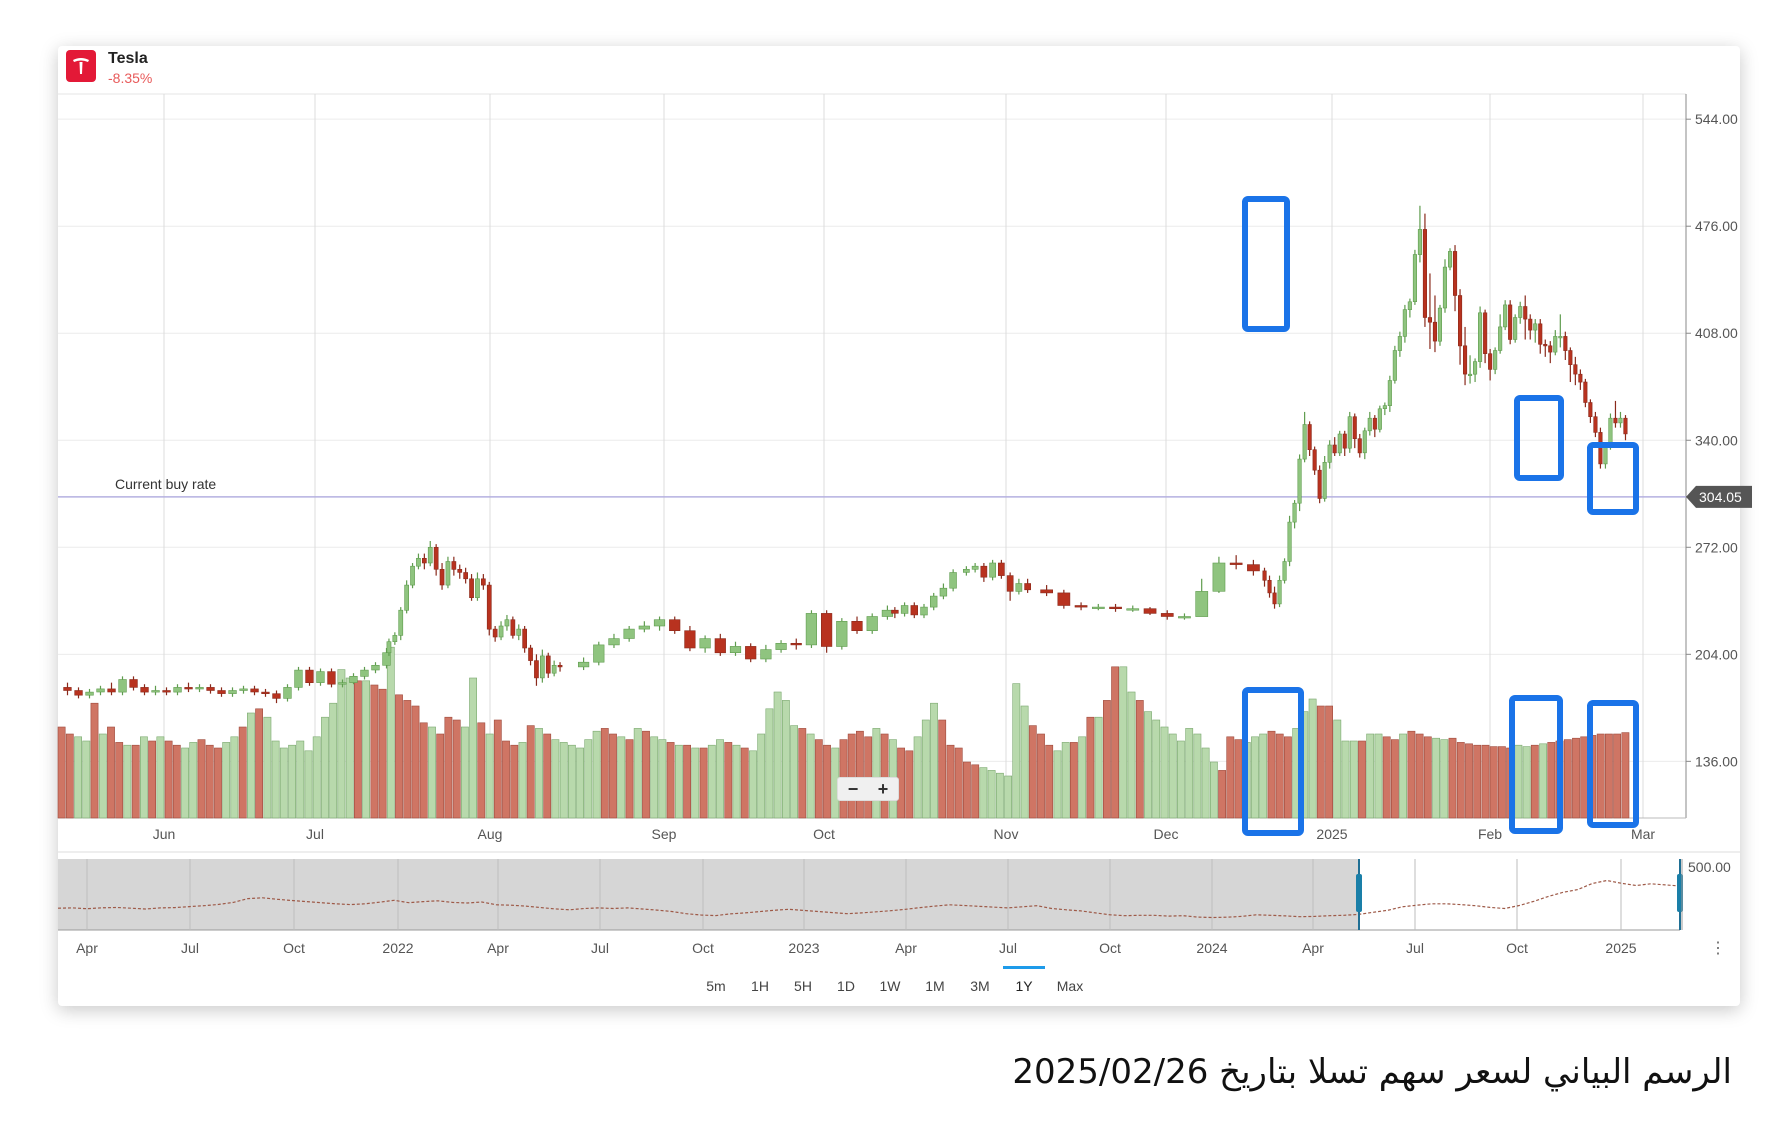 The height and width of the screenshot is (1123, 1790). What do you see at coordinates (760, 986) in the screenshot?
I see `timeframe-1h: 1H` at bounding box center [760, 986].